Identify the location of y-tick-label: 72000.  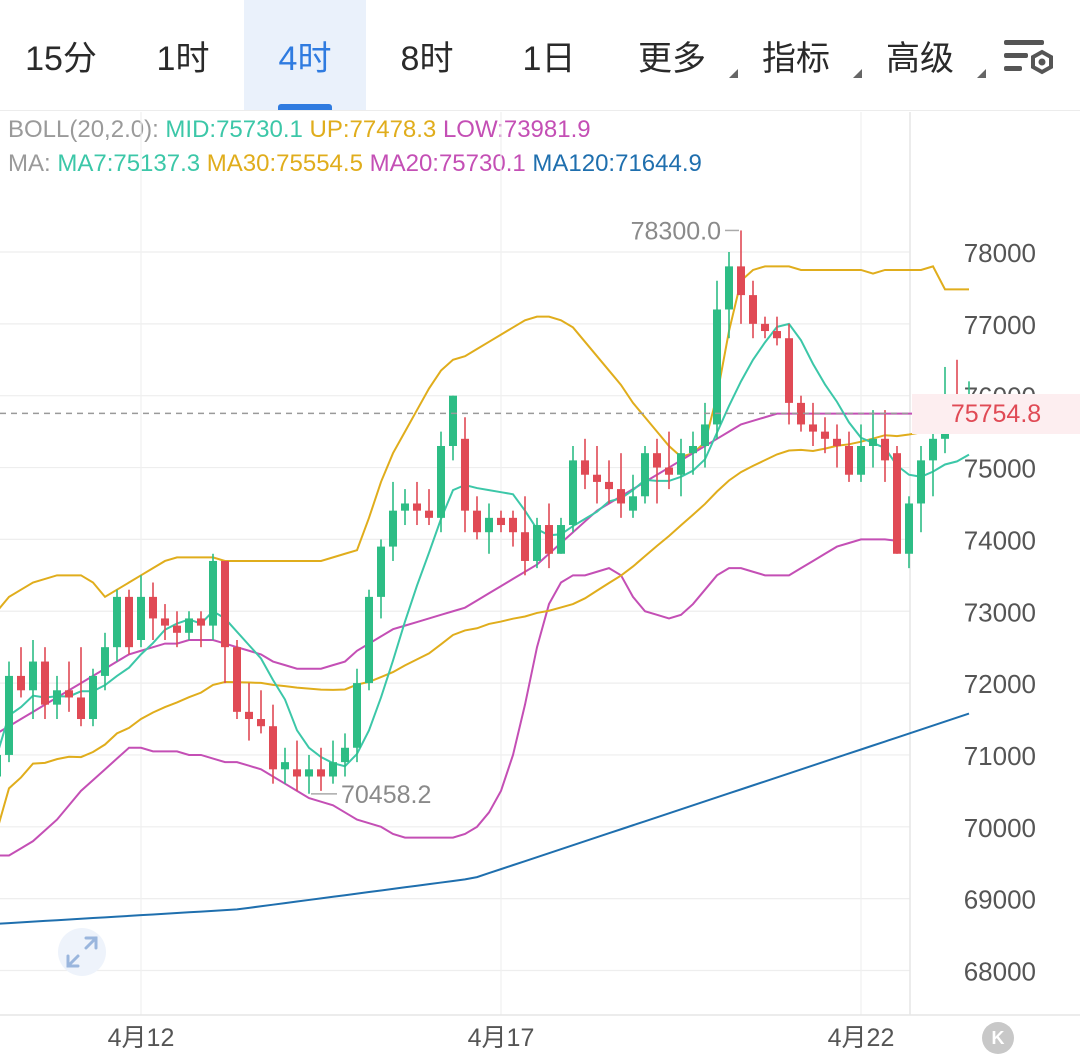
(1000, 684).